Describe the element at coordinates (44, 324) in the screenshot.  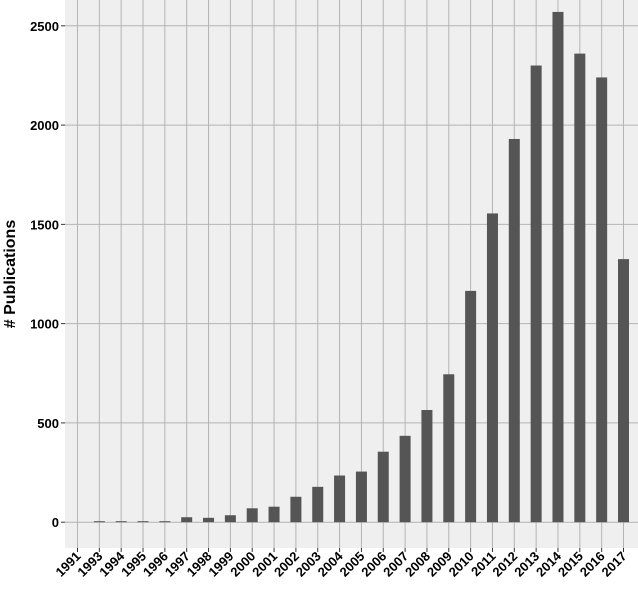
I see `y-tick-label: 1000` at that location.